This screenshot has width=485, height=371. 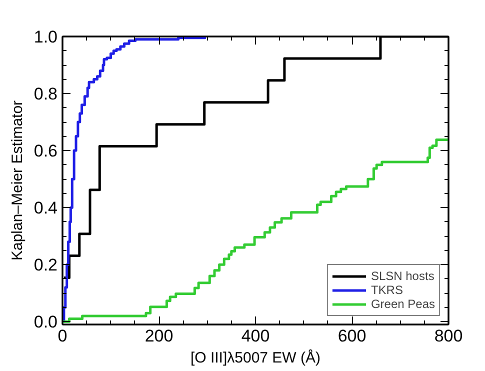 I want to click on legend-label: Green Peas, so click(x=402, y=304).